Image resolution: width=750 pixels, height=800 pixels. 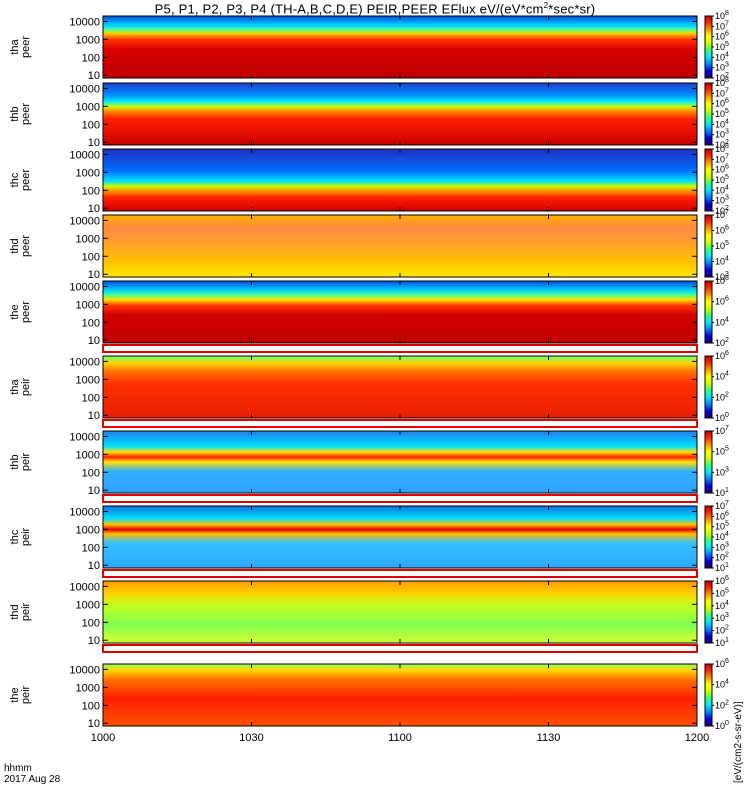 I want to click on panel-thb-peir: 10 100 1000 10000 thbpeir 10¹ 10³ 10⁵ 10⁷, so click(x=369, y=464).